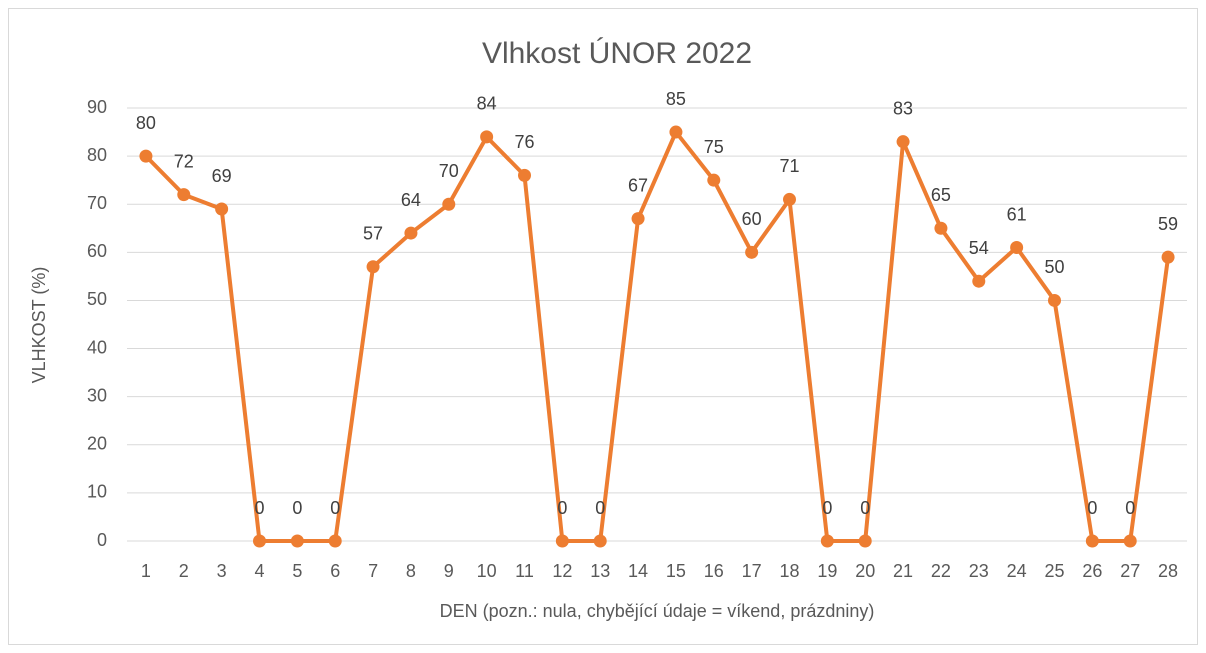 The height and width of the screenshot is (653, 1206). What do you see at coordinates (789, 571) in the screenshot?
I see `x-tick-label: 18` at bounding box center [789, 571].